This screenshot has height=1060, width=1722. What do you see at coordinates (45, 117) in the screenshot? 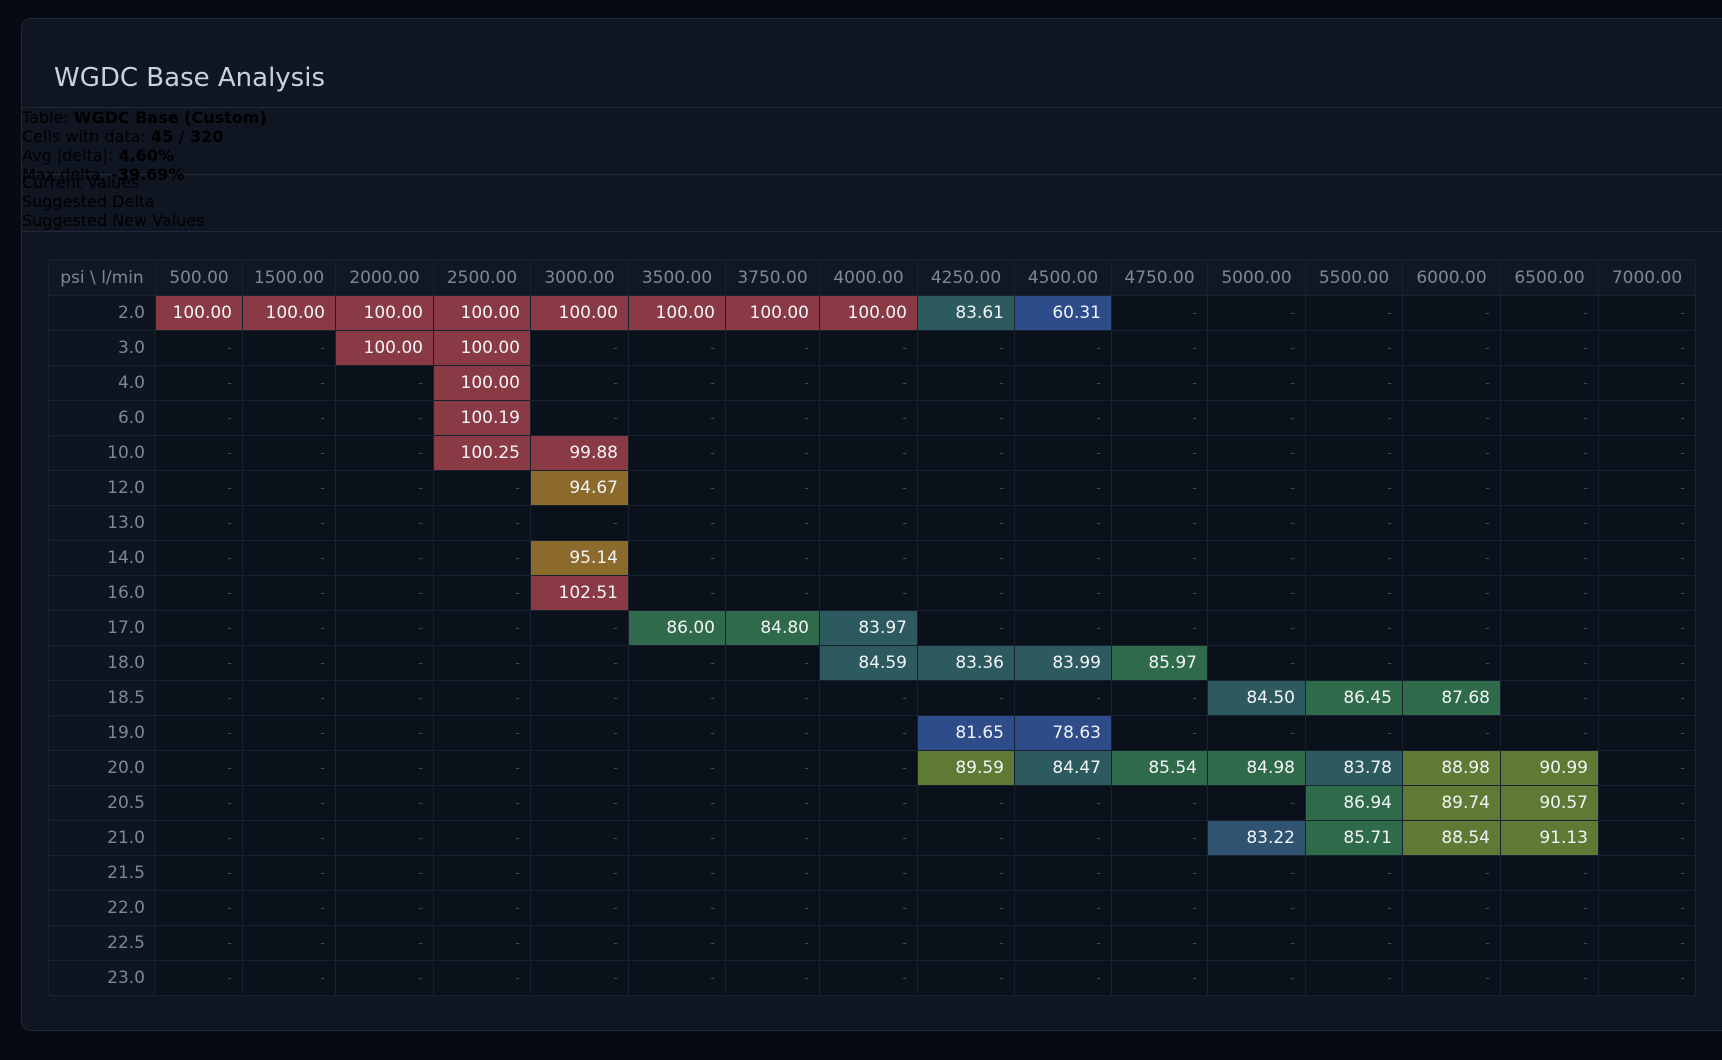
I see `stat-label: Table:` at bounding box center [45, 117].